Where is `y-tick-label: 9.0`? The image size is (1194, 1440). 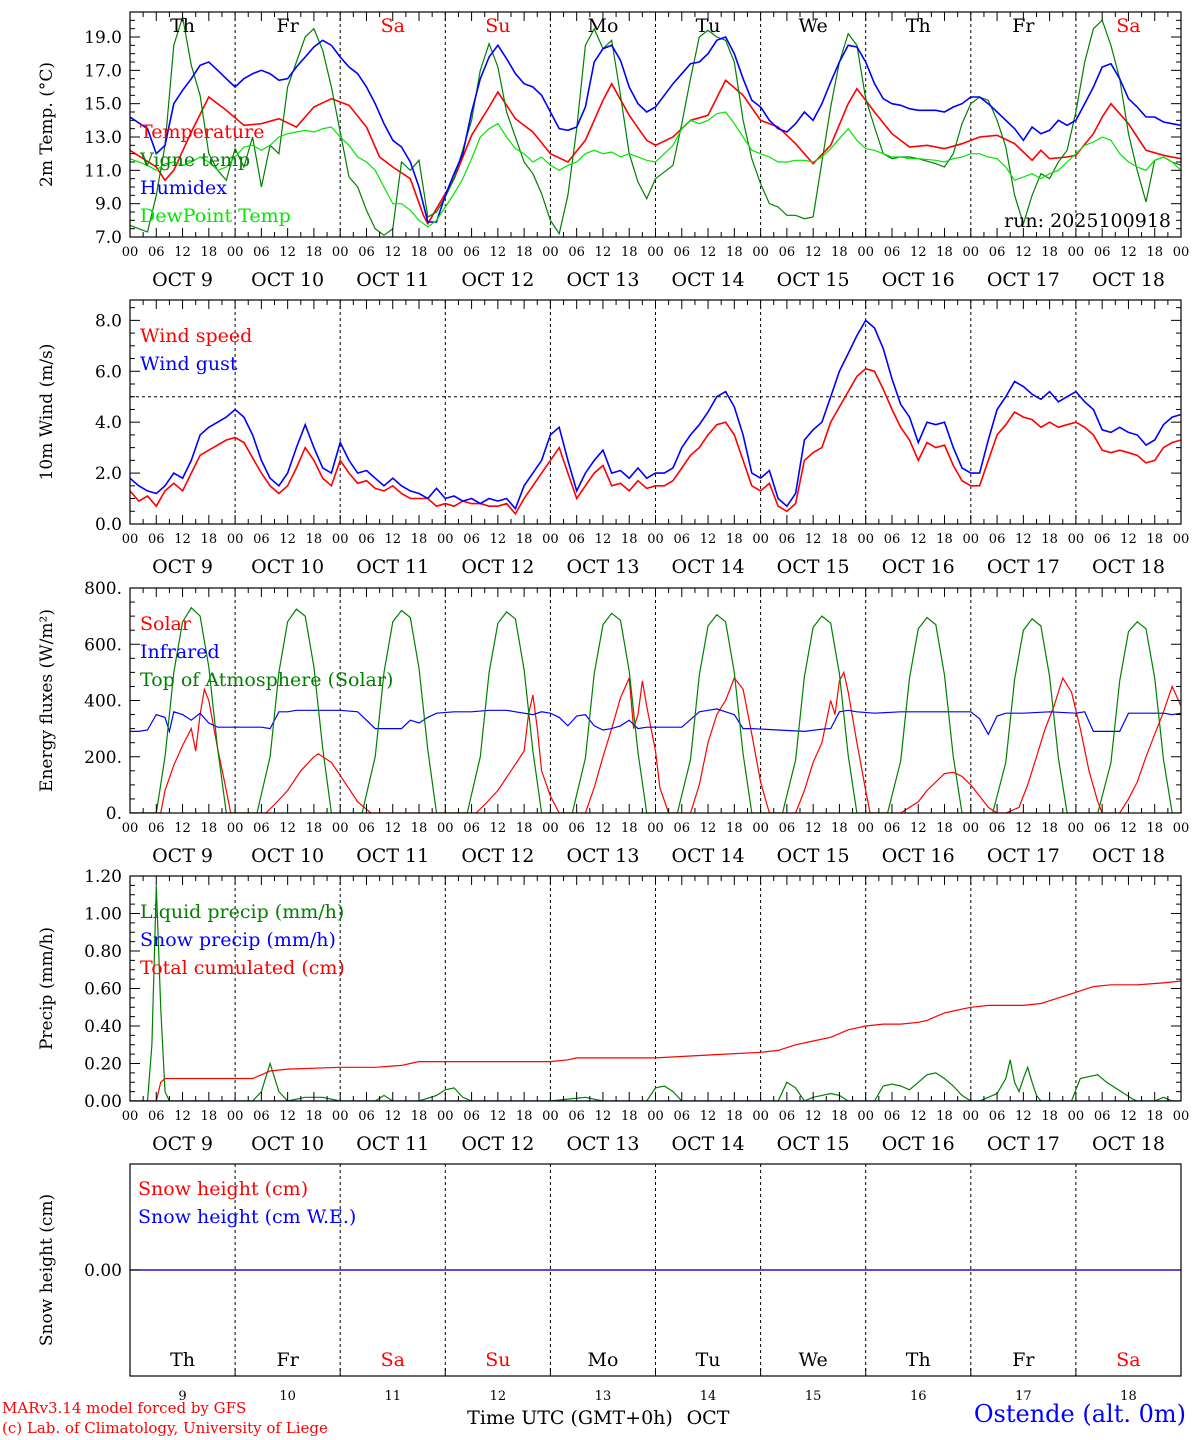 y-tick-label: 9.0 is located at coordinates (108, 205).